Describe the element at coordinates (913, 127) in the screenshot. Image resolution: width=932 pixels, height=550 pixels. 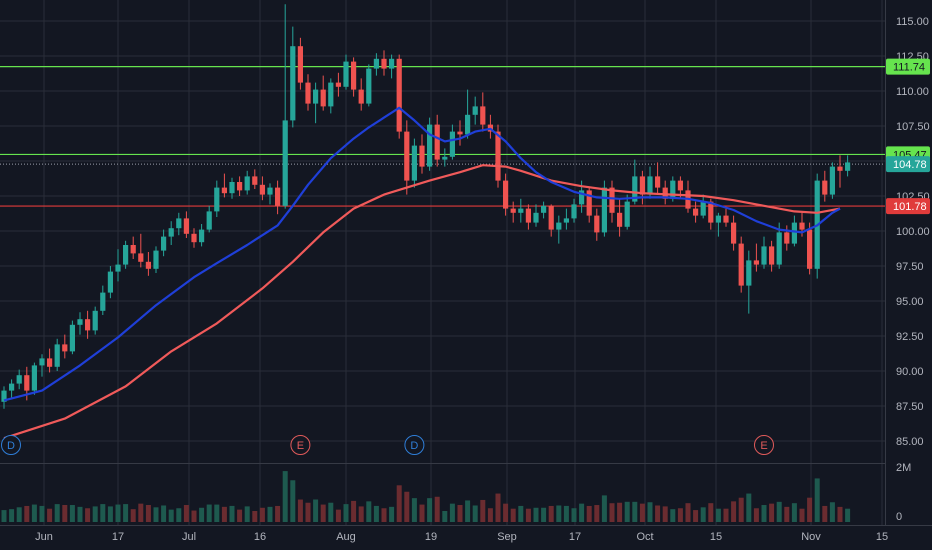
I see `price-tick-label: 107.50` at that location.